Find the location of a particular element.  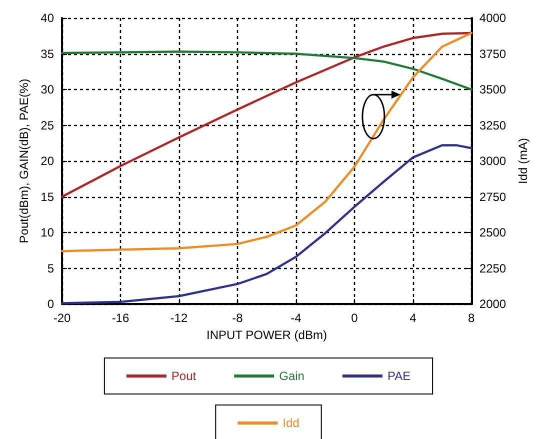

y-tick-label: 10 is located at coordinates (47, 233).